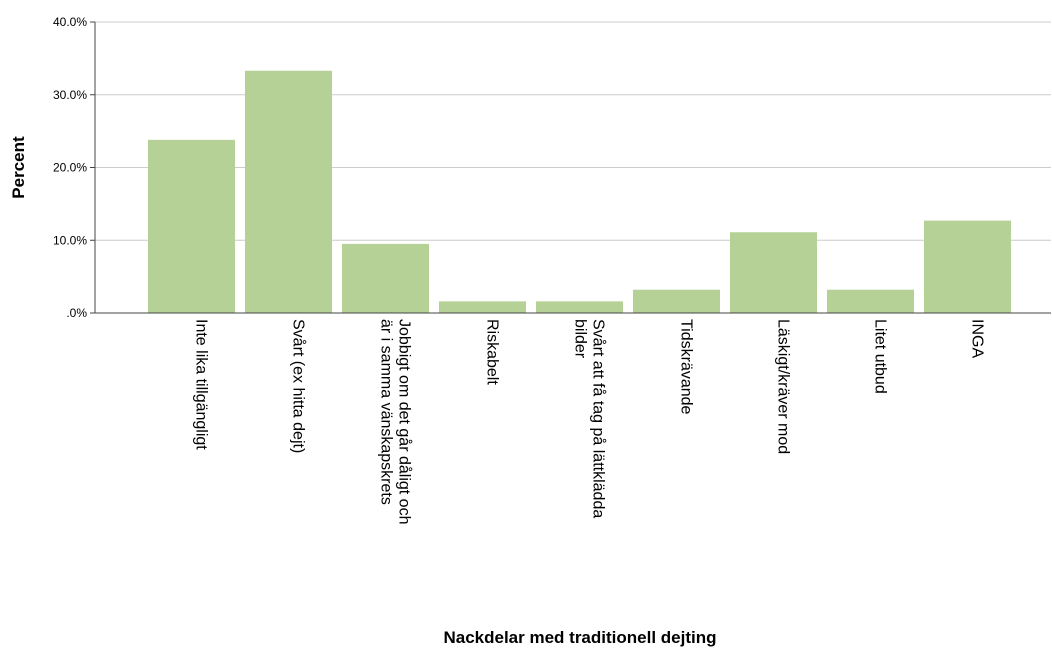  I want to click on y-tick-label: 30.0%, so click(70, 95).